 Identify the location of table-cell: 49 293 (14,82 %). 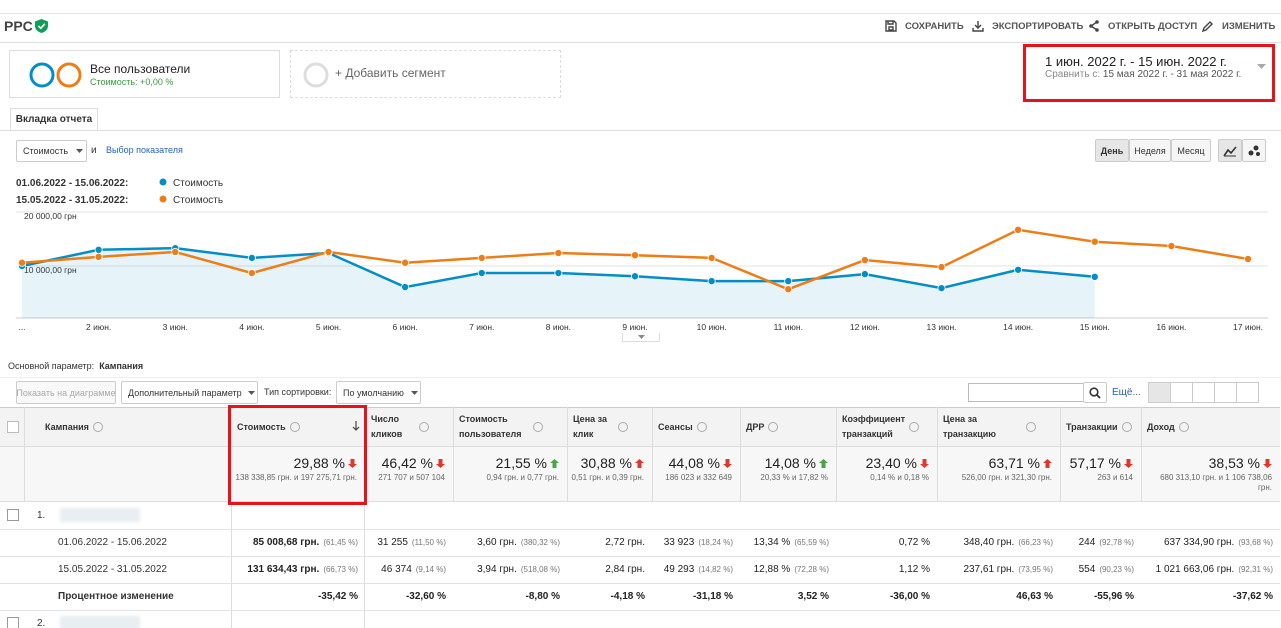
(698, 569).